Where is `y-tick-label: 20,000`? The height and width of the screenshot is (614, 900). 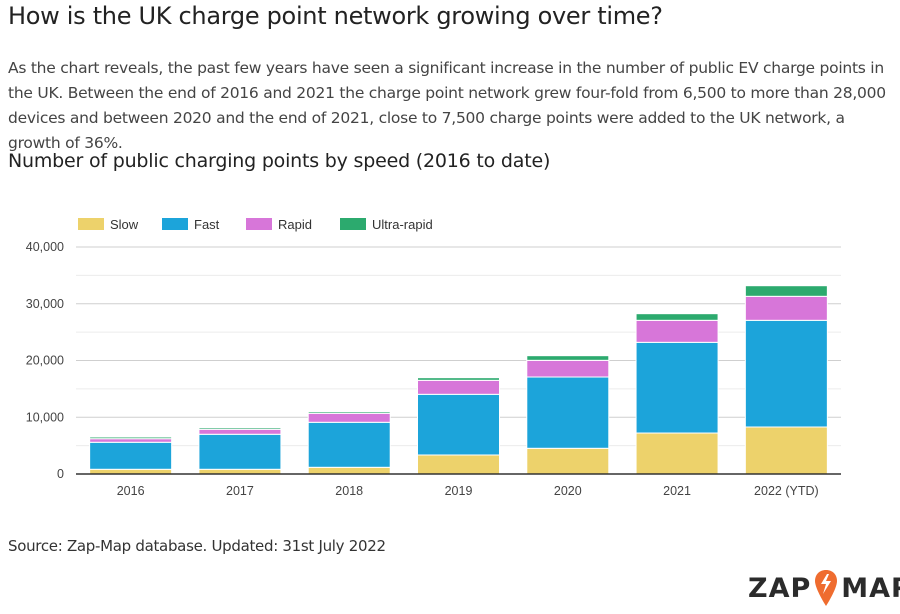
y-tick-label: 20,000 is located at coordinates (45, 361).